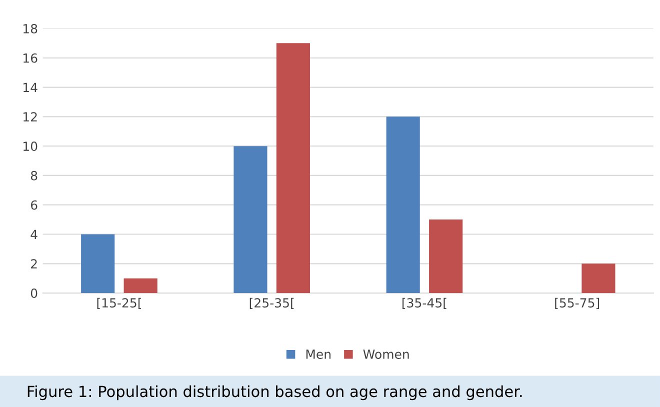 This screenshot has width=660, height=407. I want to click on y-tick-label: 2, so click(34, 263).